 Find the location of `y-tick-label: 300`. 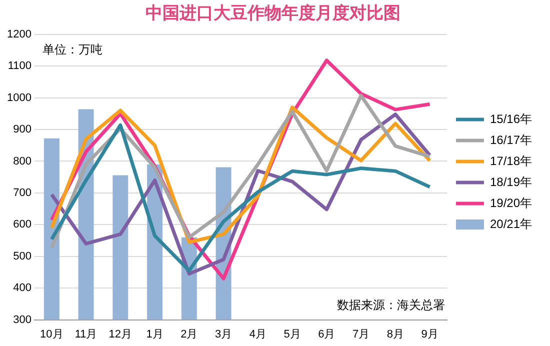

y-tick-label: 300 is located at coordinates (22, 320).